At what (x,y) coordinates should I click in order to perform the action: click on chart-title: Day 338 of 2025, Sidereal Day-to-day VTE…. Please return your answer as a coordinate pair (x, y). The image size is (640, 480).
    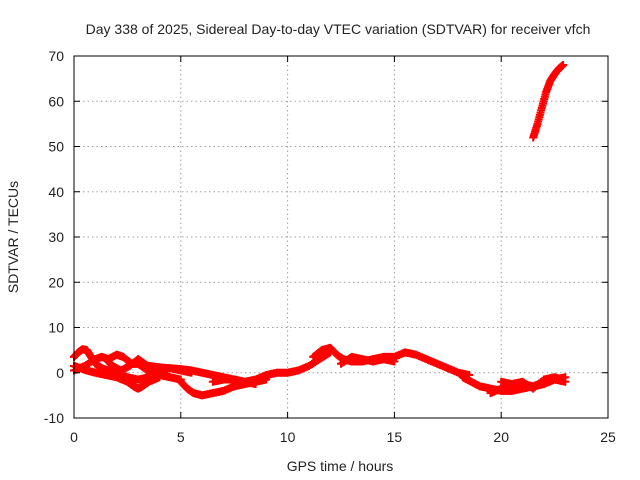
    Looking at the image, I should click on (338, 29).